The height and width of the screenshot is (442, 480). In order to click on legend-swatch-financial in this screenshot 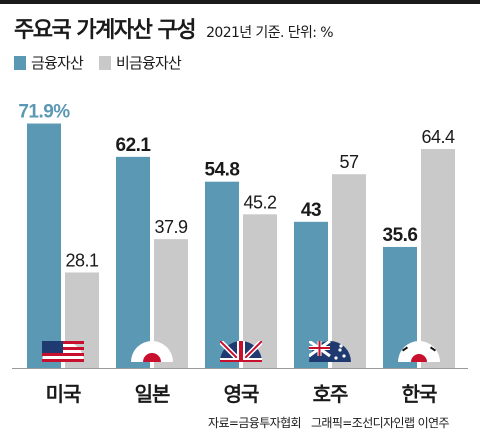, I will do `click(20, 62)`.